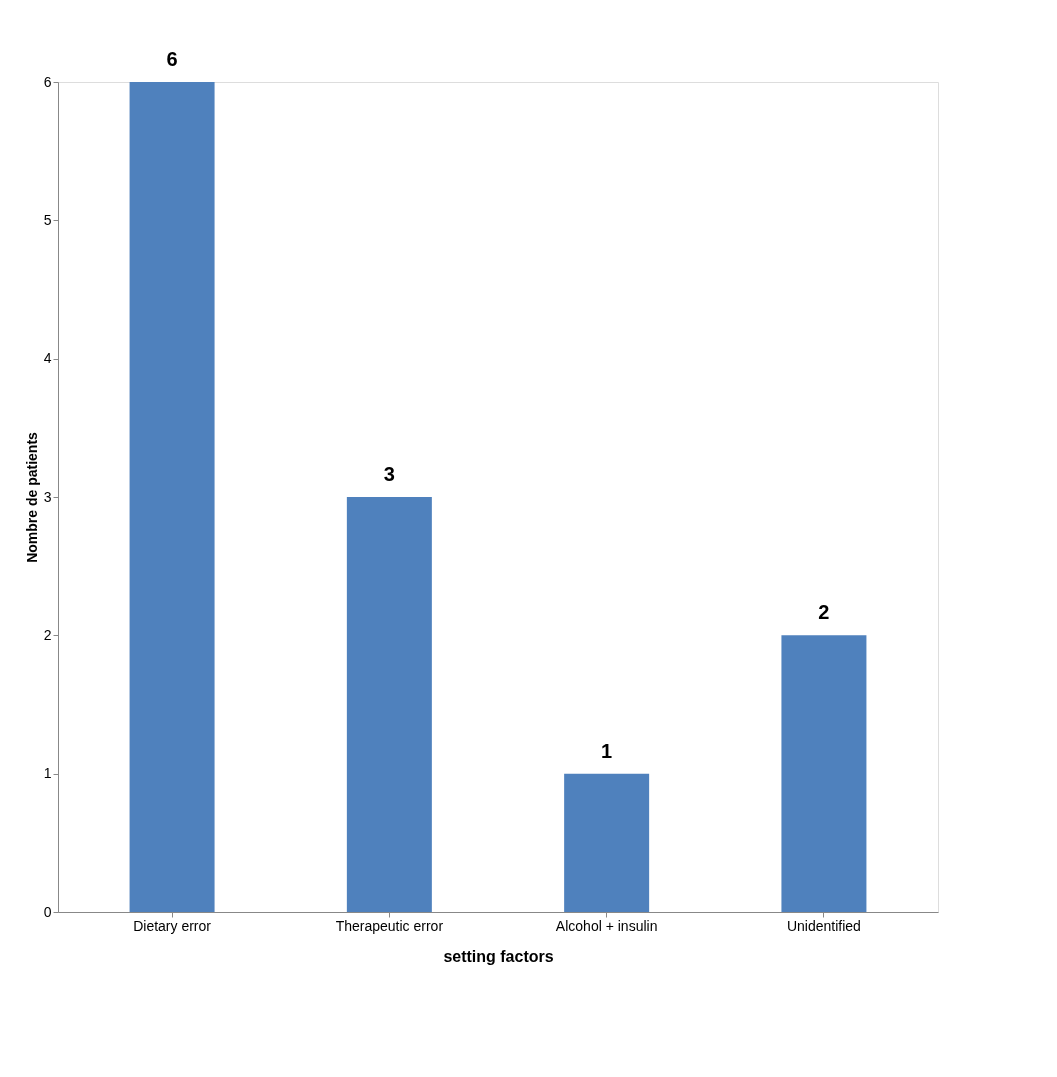 The width and height of the screenshot is (1057, 1077). Describe the element at coordinates (172, 925) in the screenshot. I see `x-tick-label: Dietary error` at that location.